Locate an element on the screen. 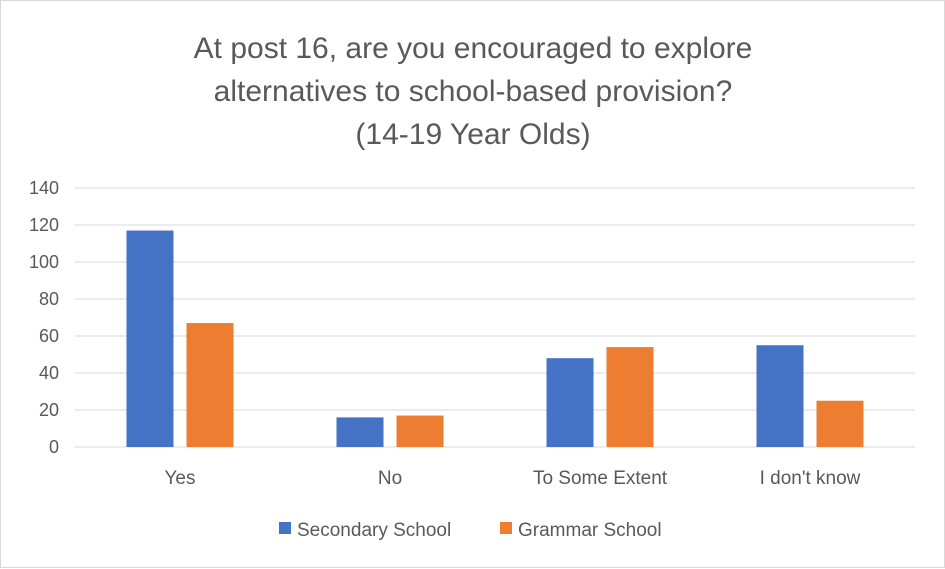  x-category-label: Yes is located at coordinates (180, 478).